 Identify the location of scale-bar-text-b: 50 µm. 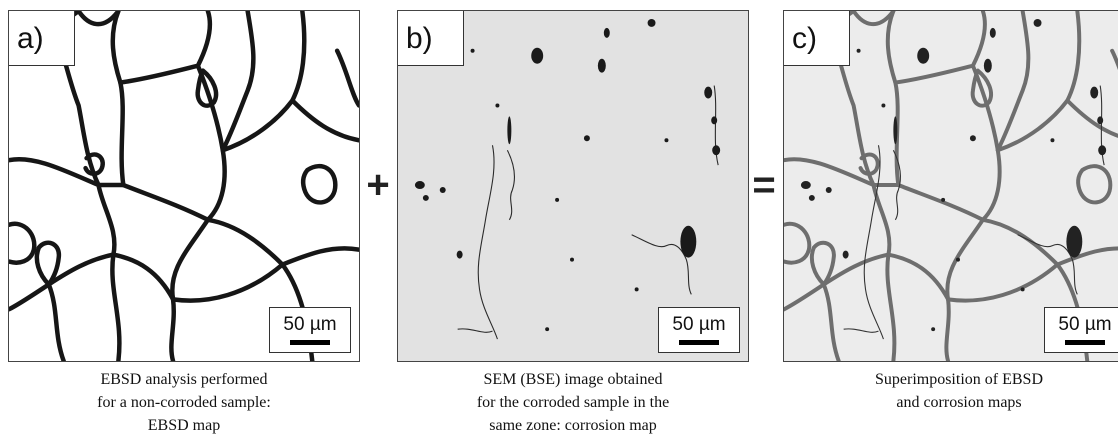
(699, 324).